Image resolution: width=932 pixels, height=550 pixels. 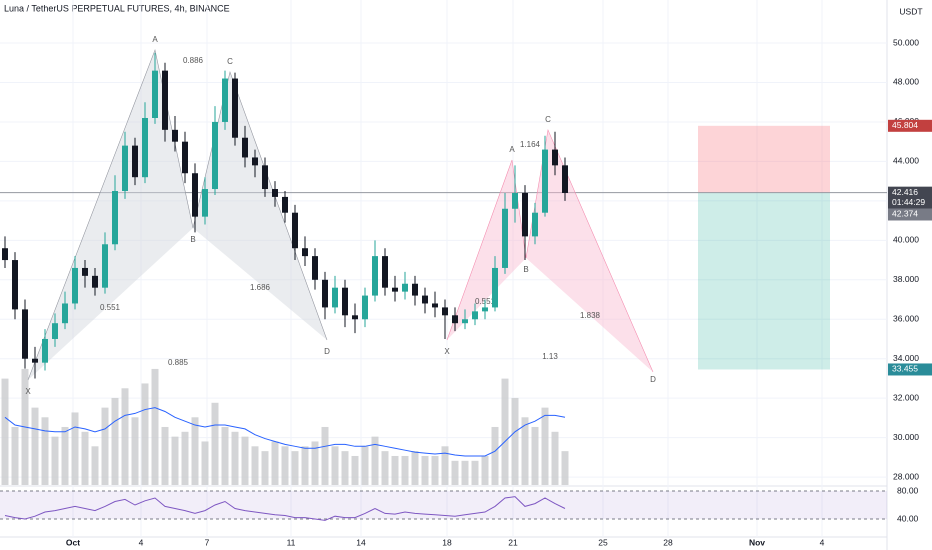 I want to click on stop-zone, so click(x=764, y=159).